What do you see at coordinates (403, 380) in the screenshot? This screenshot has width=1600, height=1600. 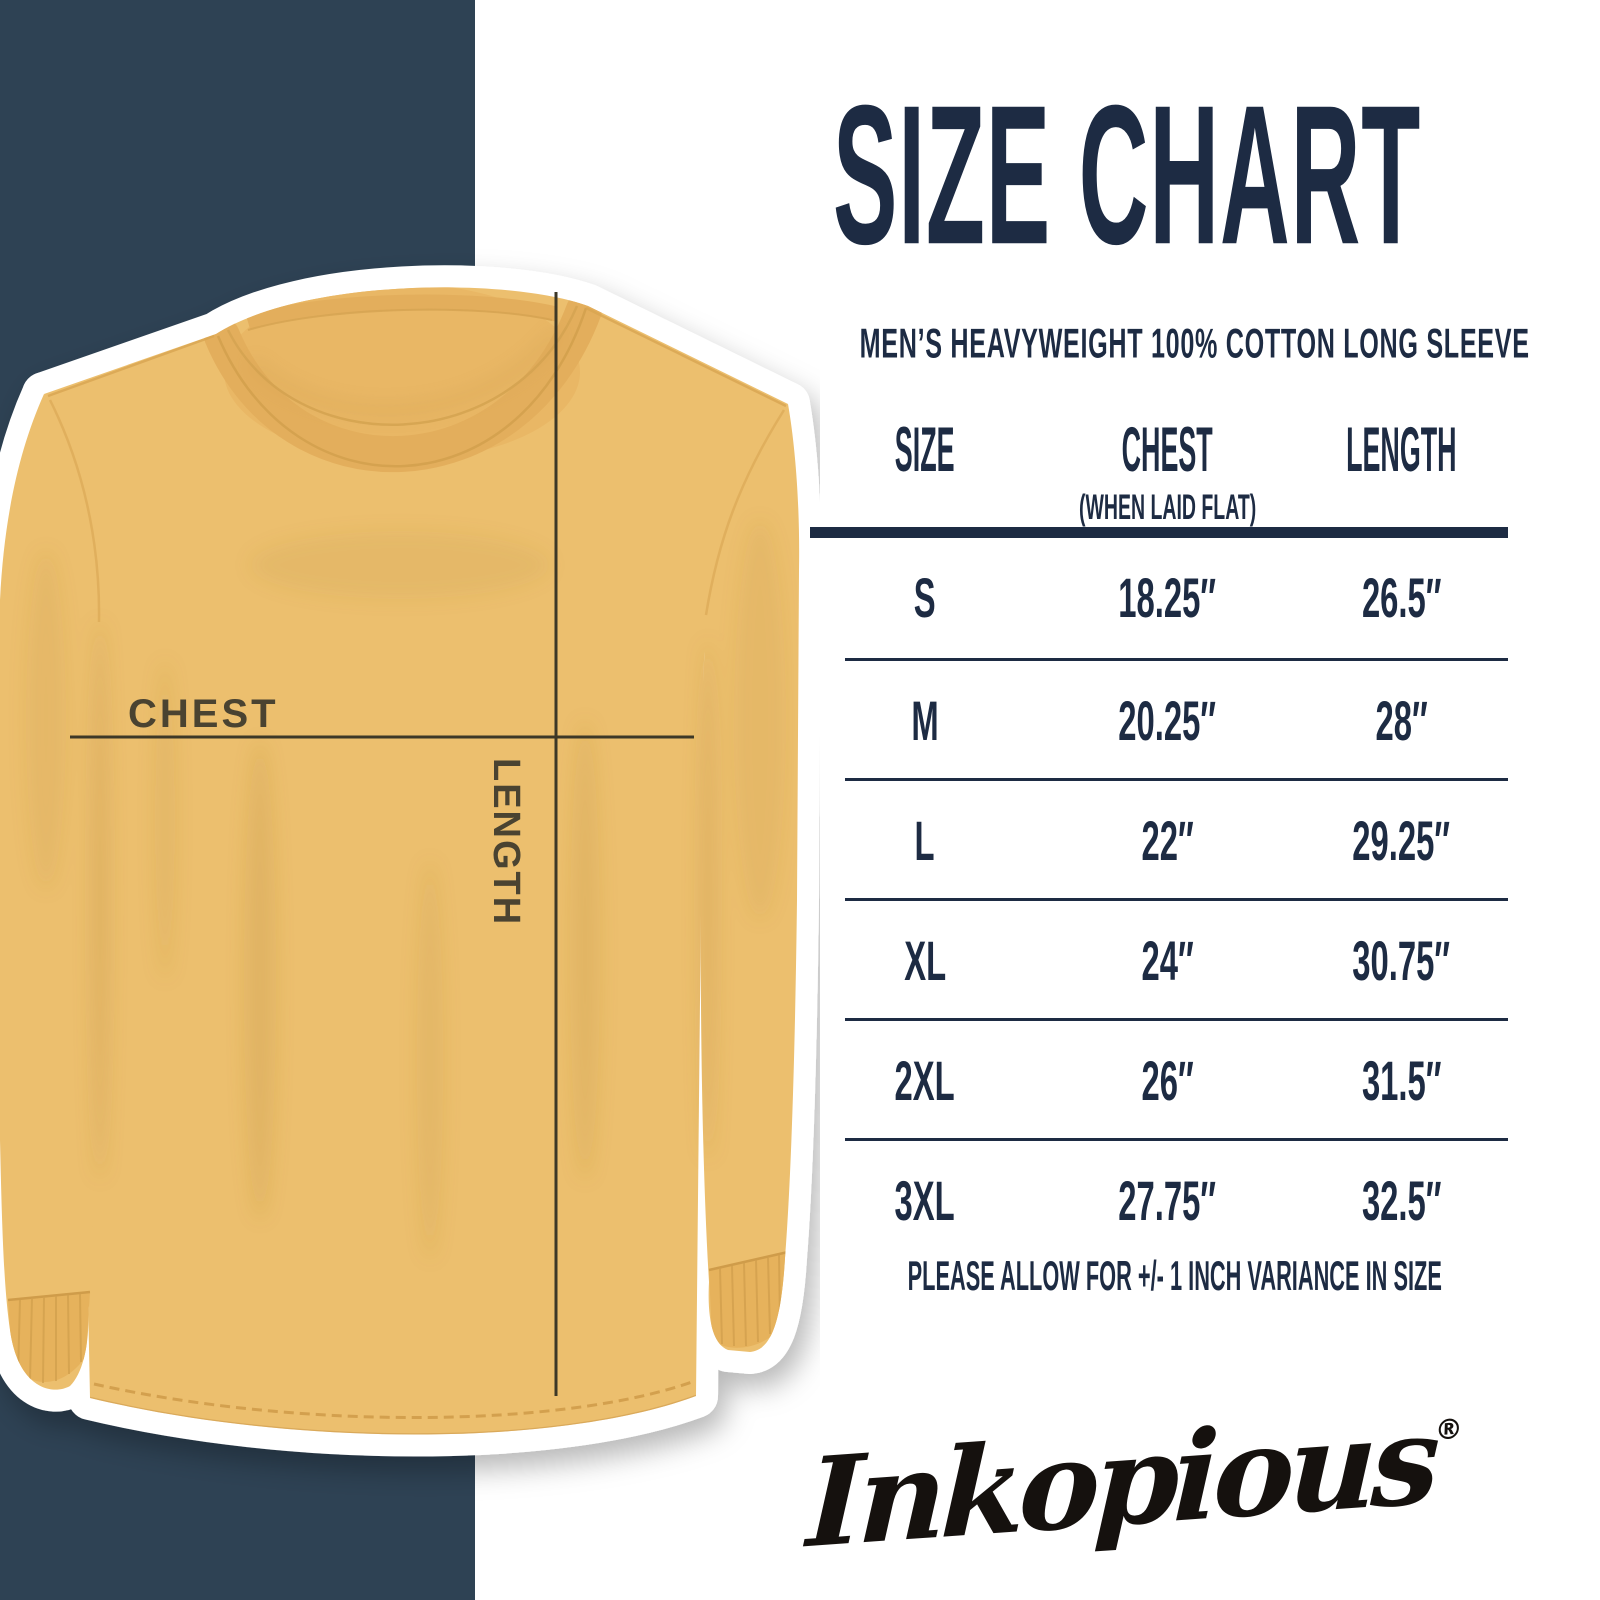 I see `collar` at bounding box center [403, 380].